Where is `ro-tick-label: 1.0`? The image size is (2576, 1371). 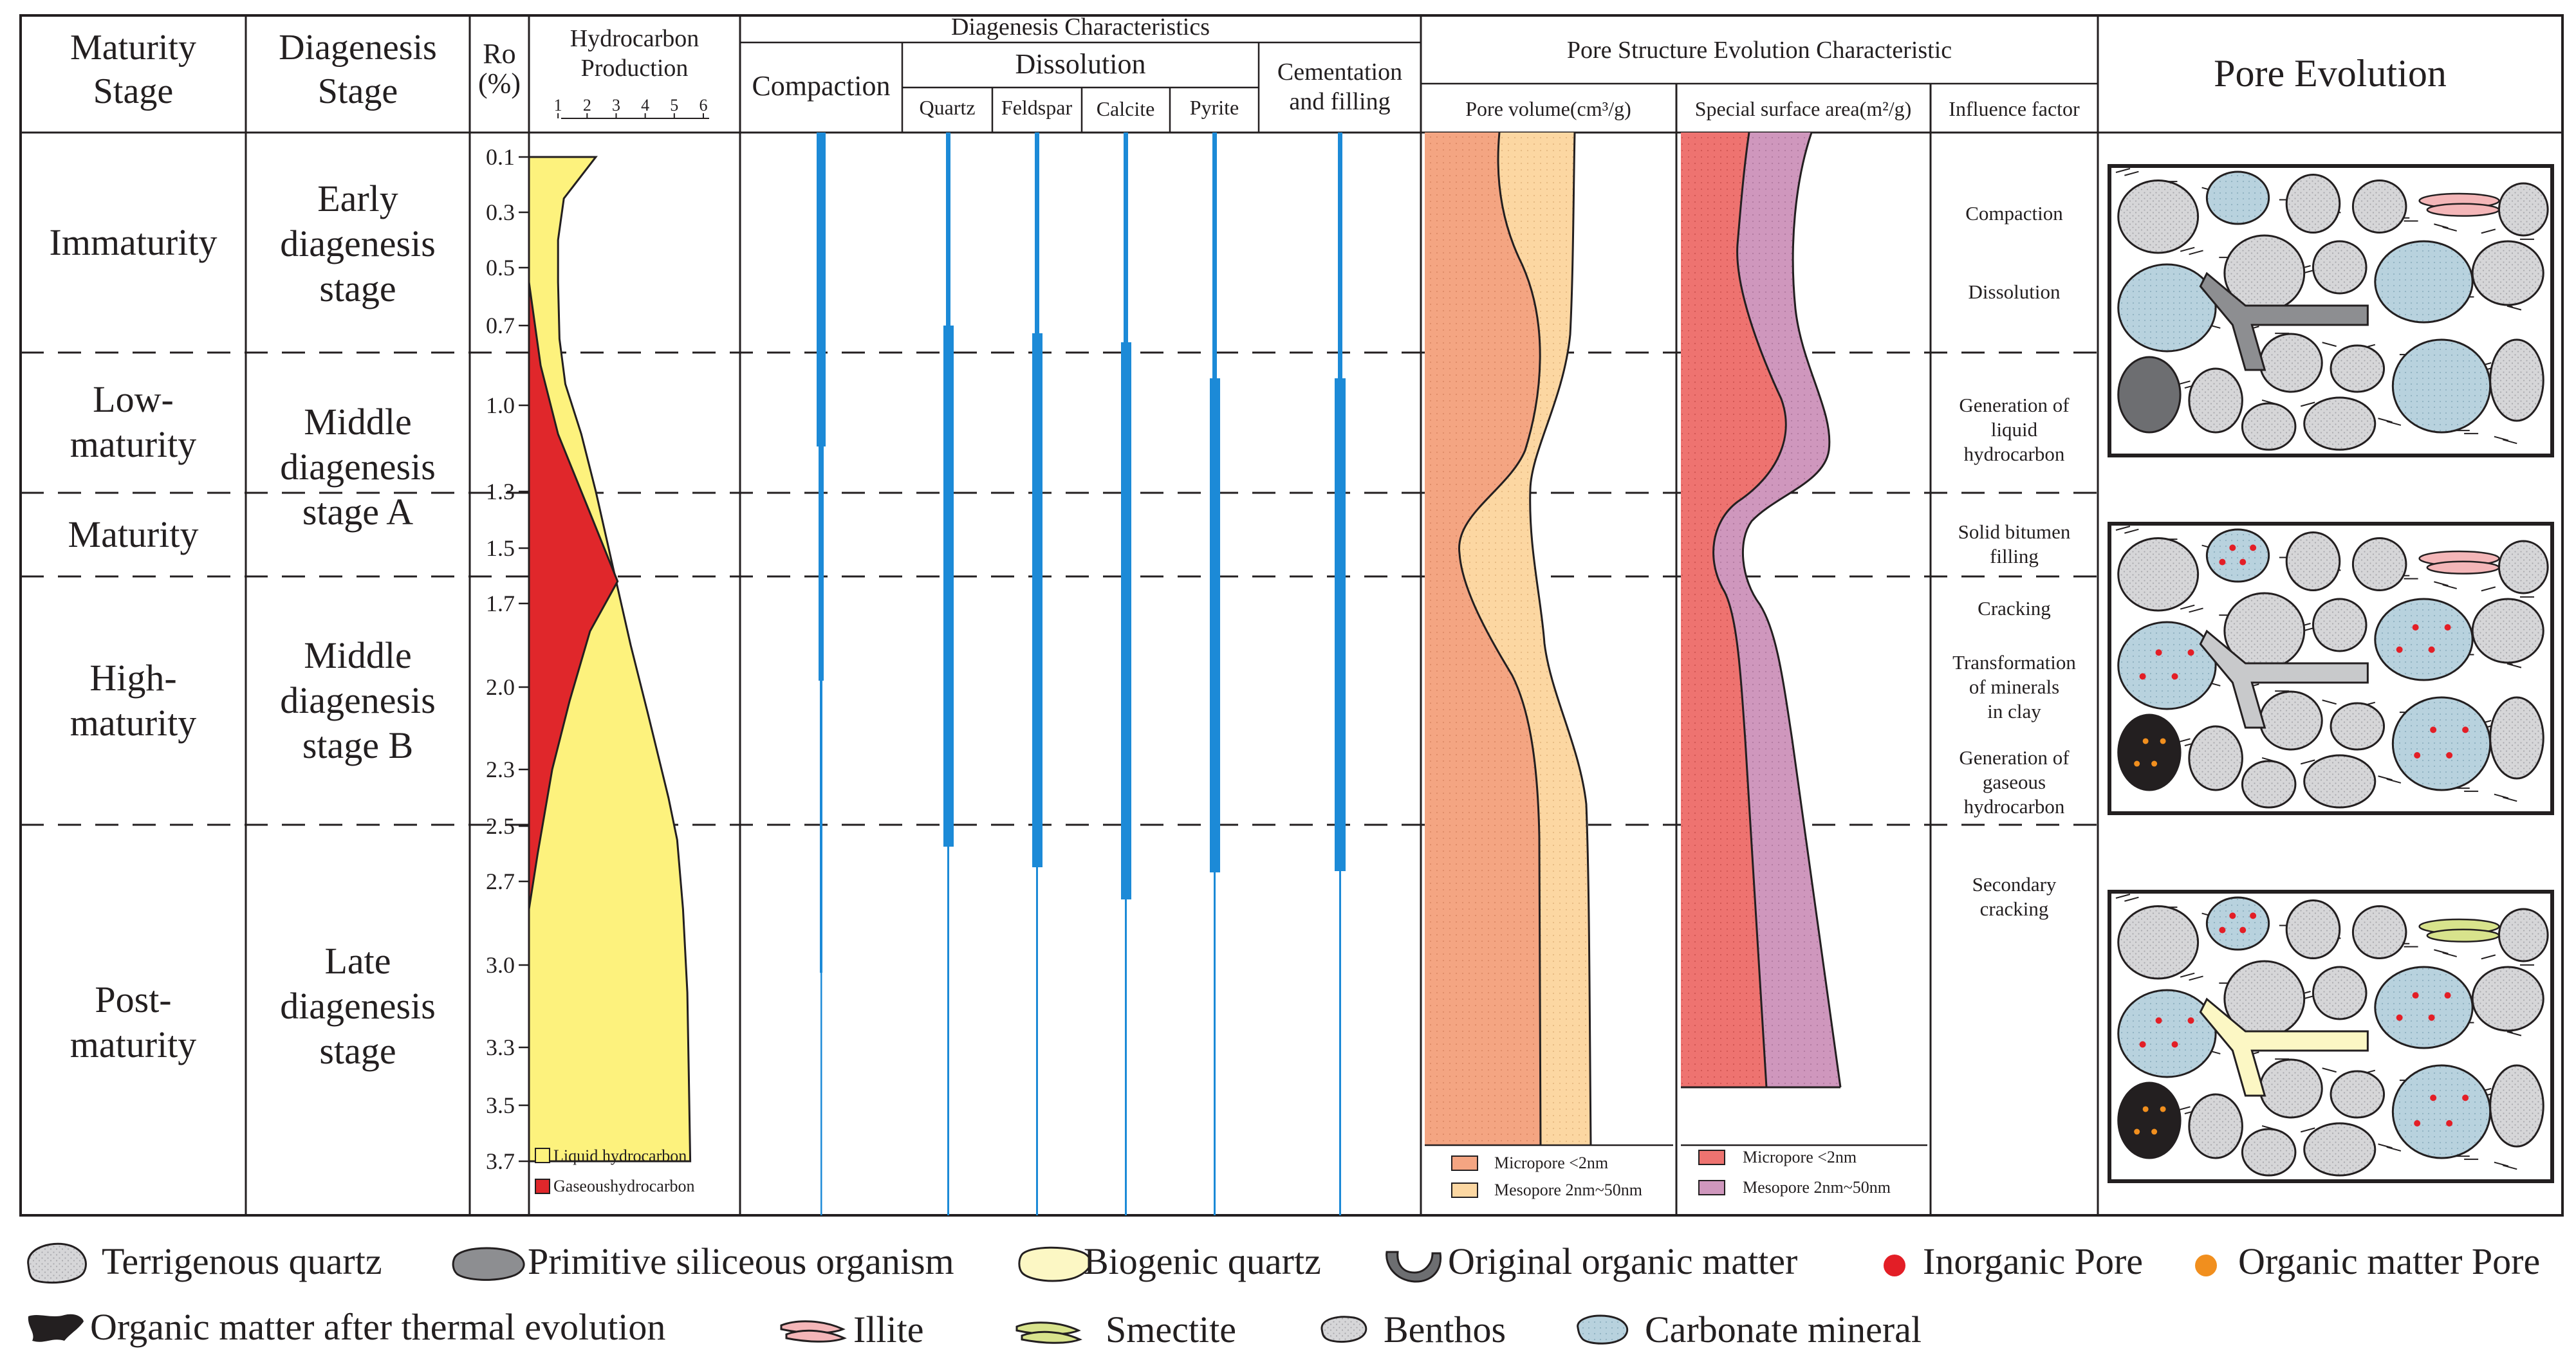
ro-tick-label: 1.0 is located at coordinates (501, 405).